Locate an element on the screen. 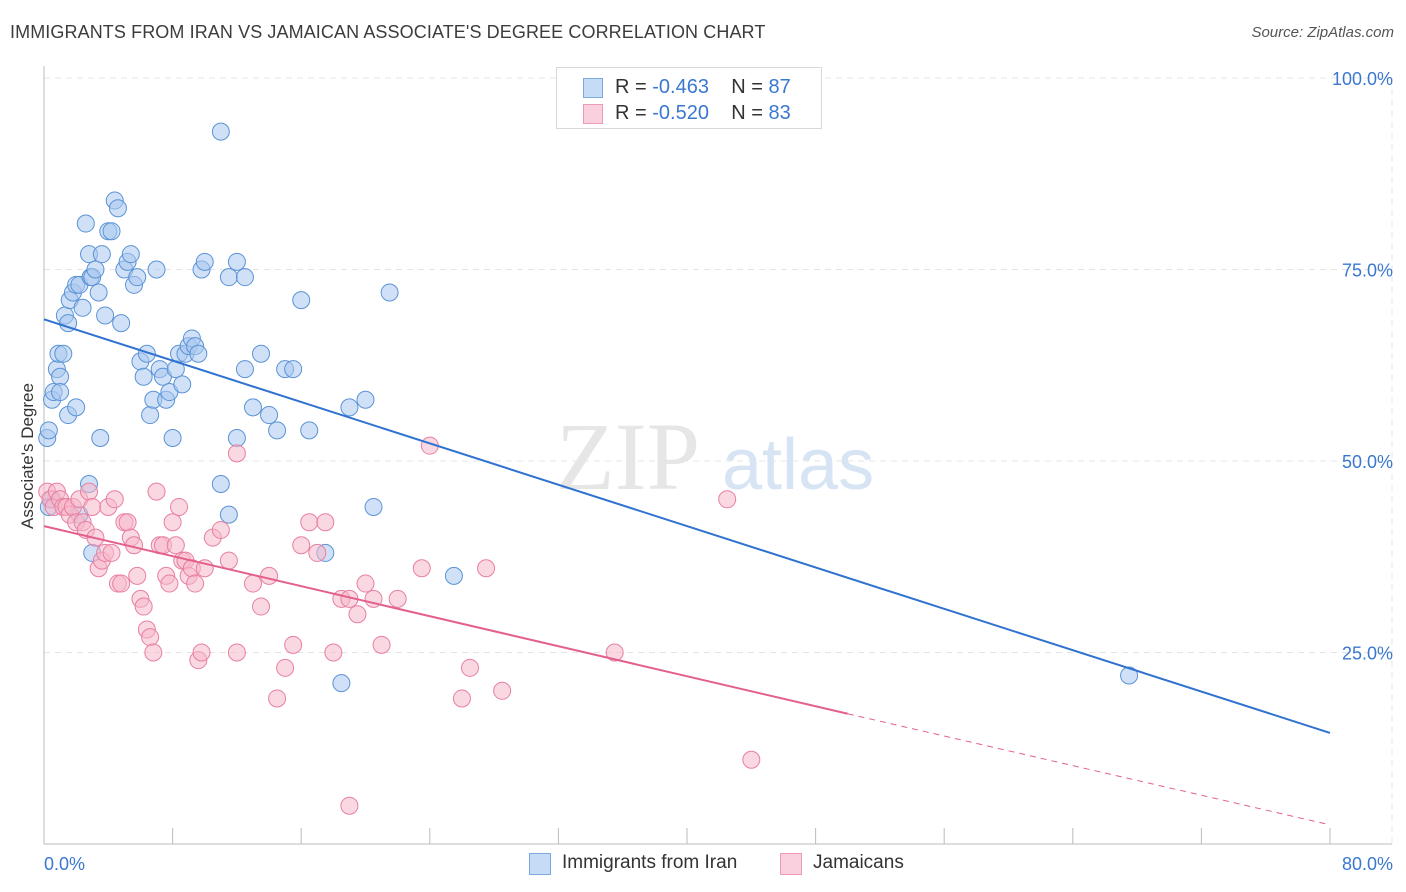 The height and width of the screenshot is (892, 1406). legend-r-value-iran: -0.463 is located at coordinates (680, 87).